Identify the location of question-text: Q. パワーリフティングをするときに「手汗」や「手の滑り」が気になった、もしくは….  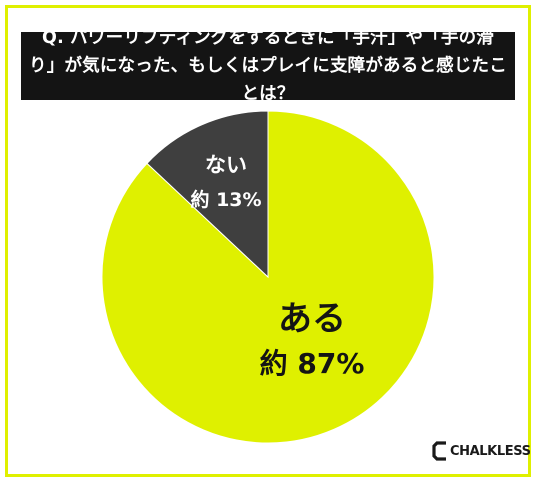
(268, 66).